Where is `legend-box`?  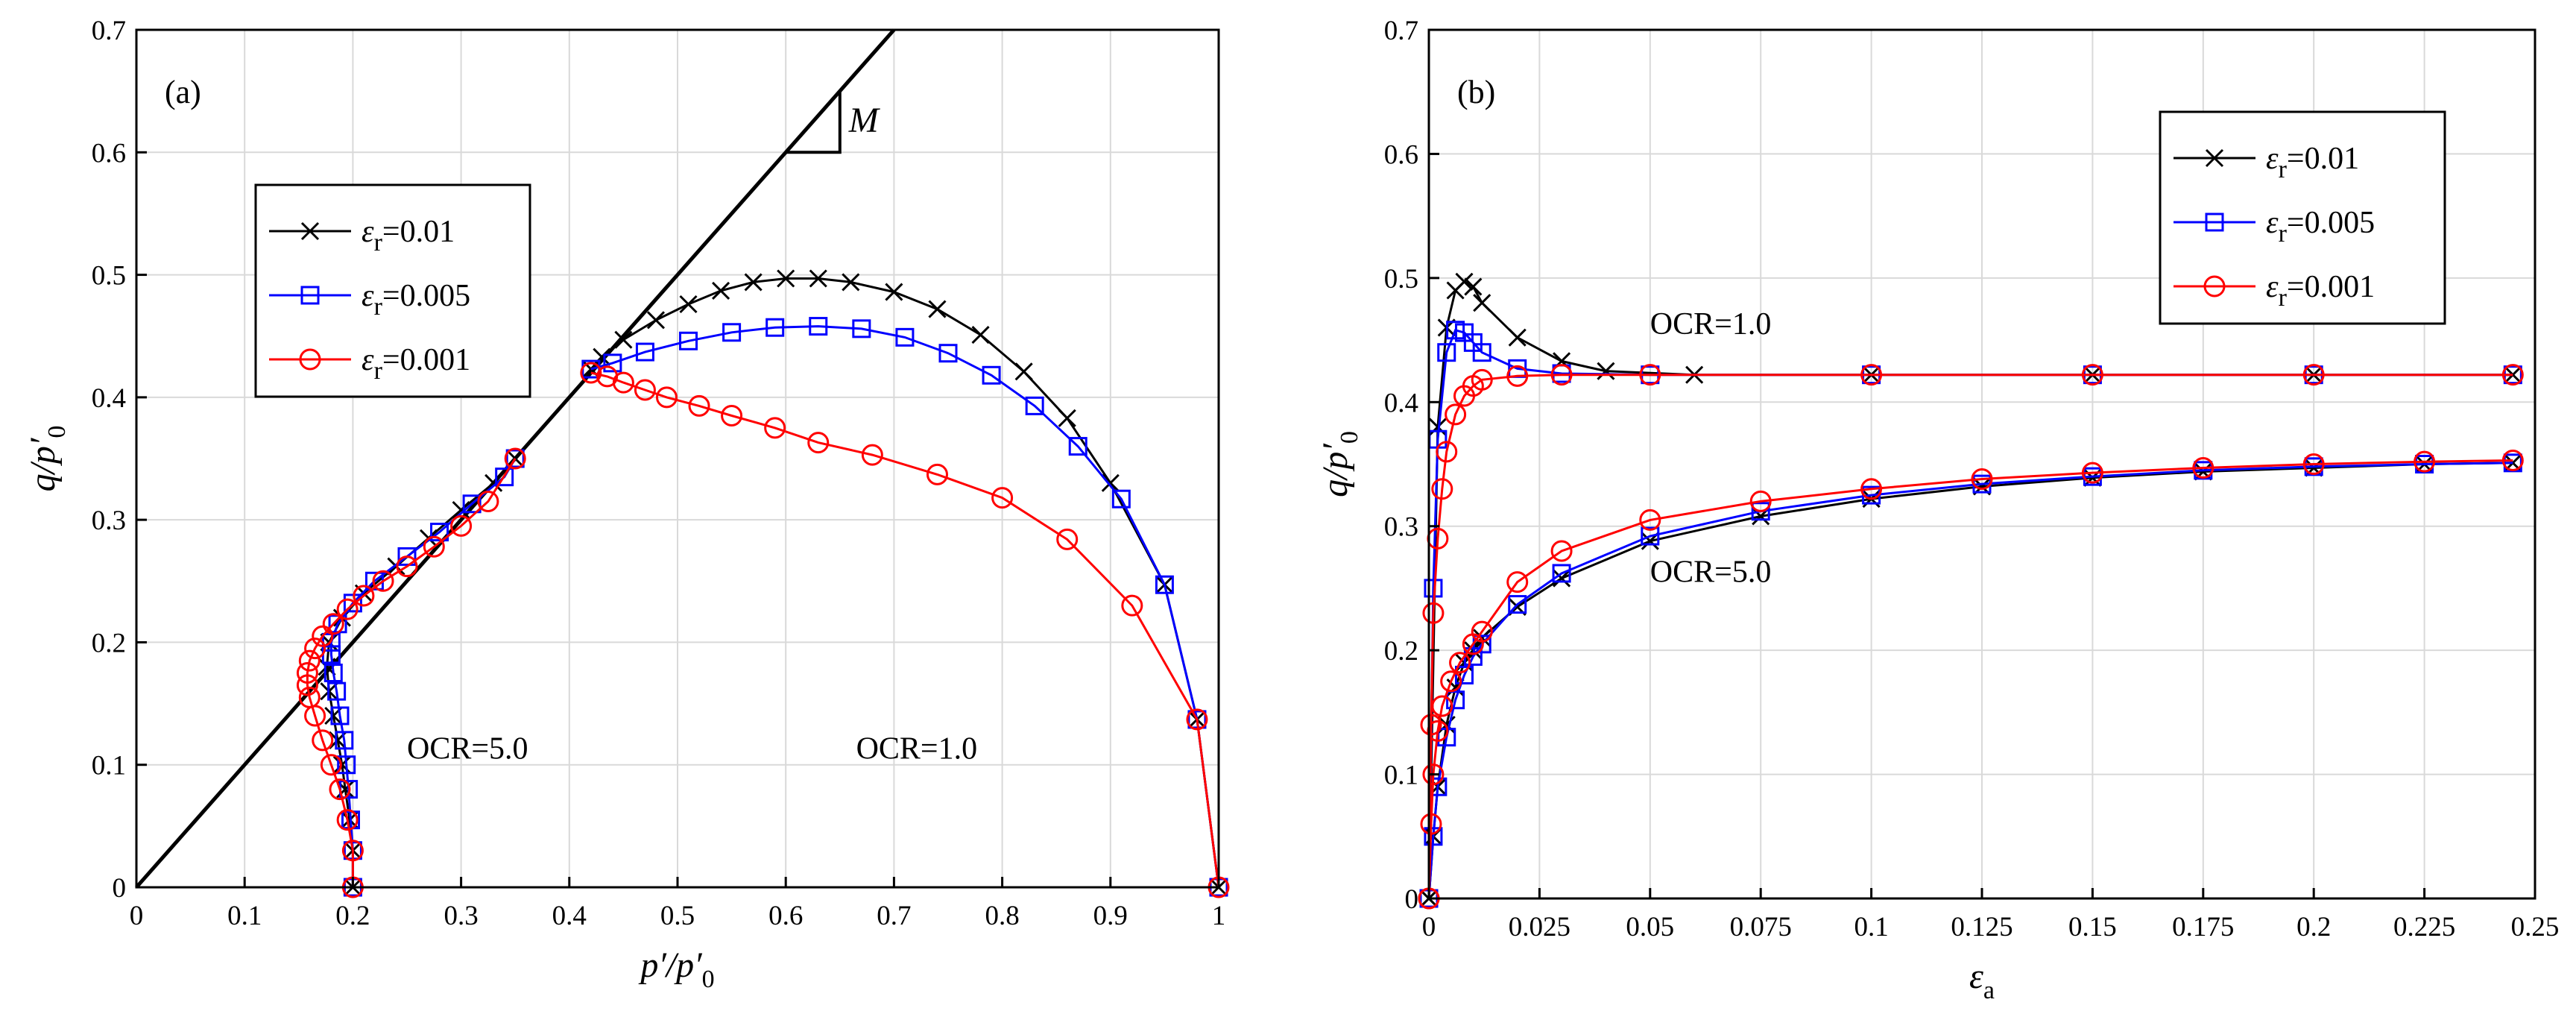 legend-box is located at coordinates (2302, 217).